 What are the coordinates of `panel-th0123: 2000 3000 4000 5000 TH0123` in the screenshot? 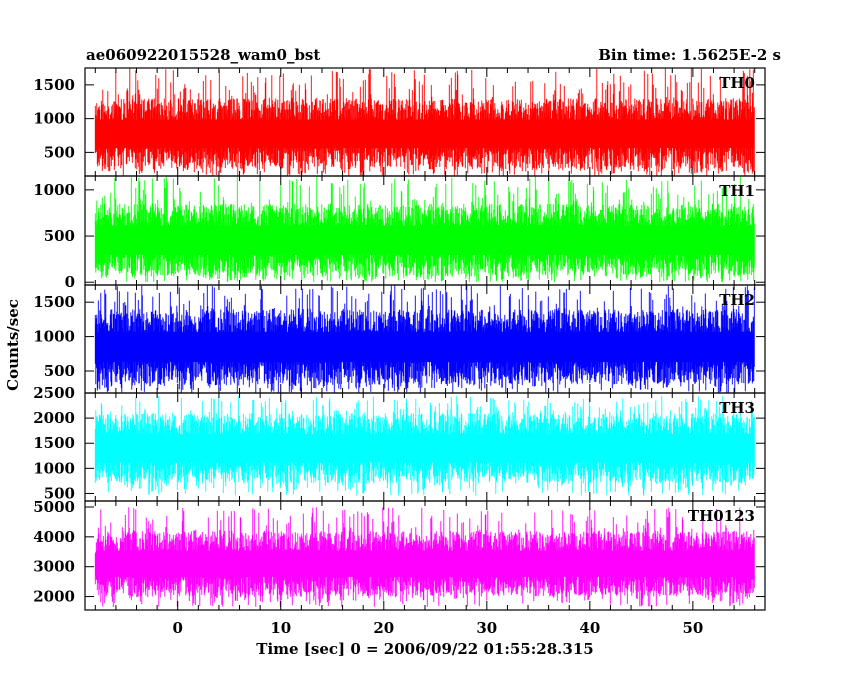 It's located at (399, 554).